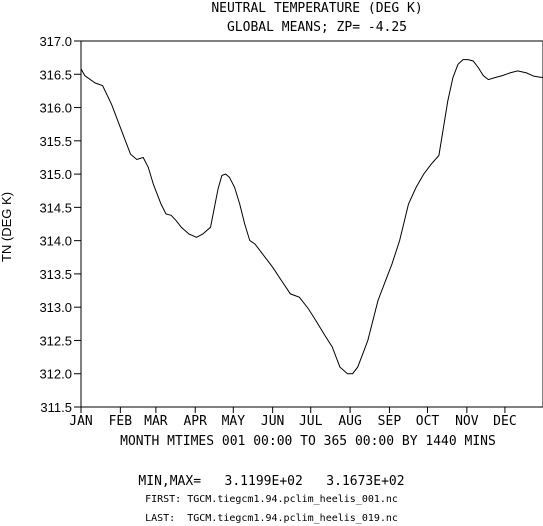 This screenshot has height=526, width=543. Describe the element at coordinates (365, 481) in the screenshot. I see `max-value: 3.1673E+02` at that location.